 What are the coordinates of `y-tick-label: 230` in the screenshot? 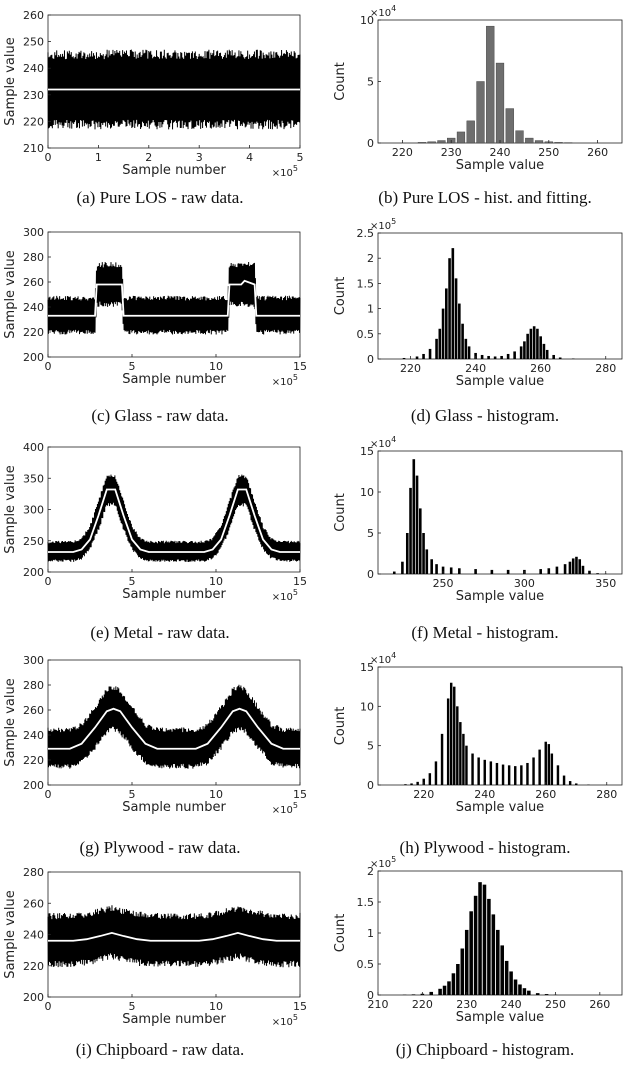 It's located at (33, 95).